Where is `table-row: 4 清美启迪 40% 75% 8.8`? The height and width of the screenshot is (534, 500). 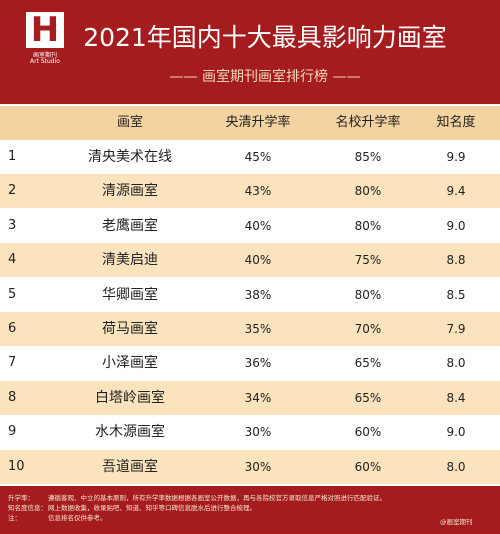
table-row: 4 清美启迪 40% 75% 8.8 is located at coordinates (250, 260).